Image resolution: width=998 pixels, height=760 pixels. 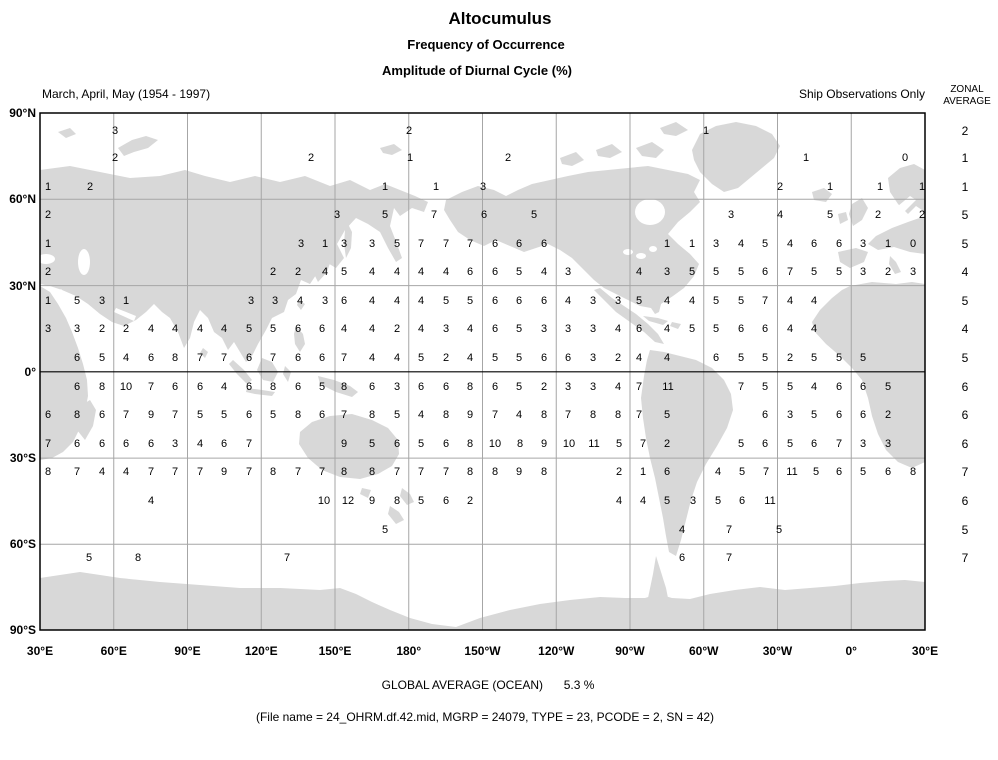 What do you see at coordinates (22, 285) in the screenshot?
I see `y-tick-label: 30°N` at bounding box center [22, 285].